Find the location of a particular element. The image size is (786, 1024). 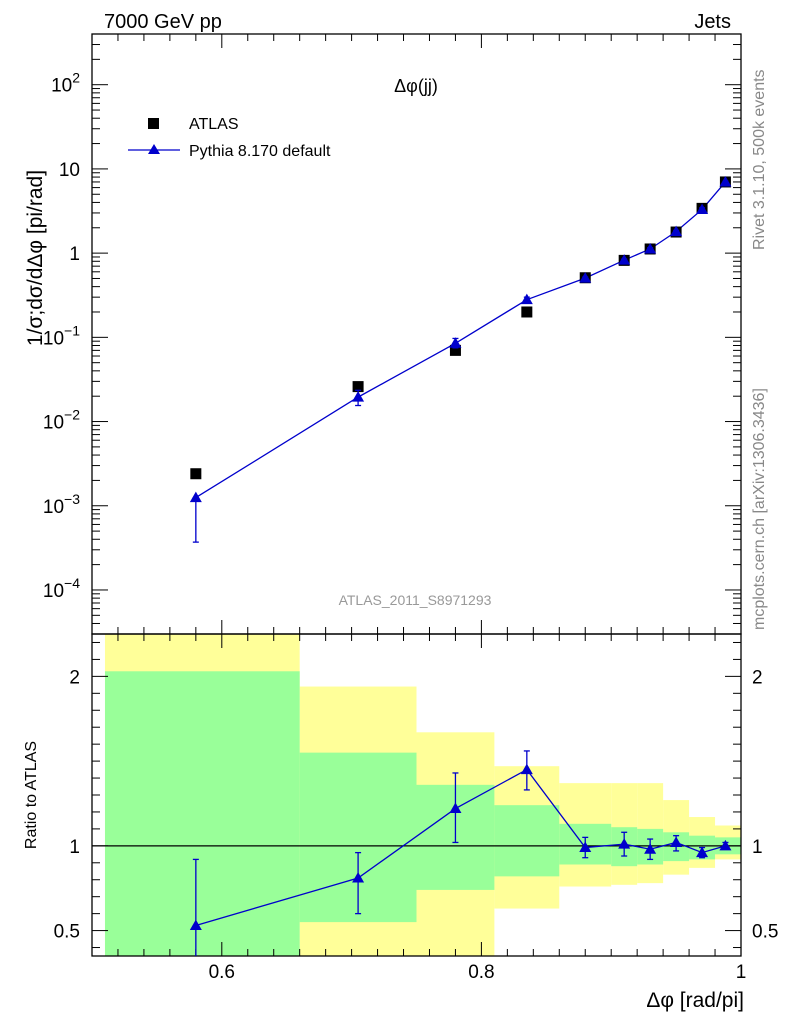

ratio-y-tick-label-left-0: 0.5 is located at coordinates (67, 932).